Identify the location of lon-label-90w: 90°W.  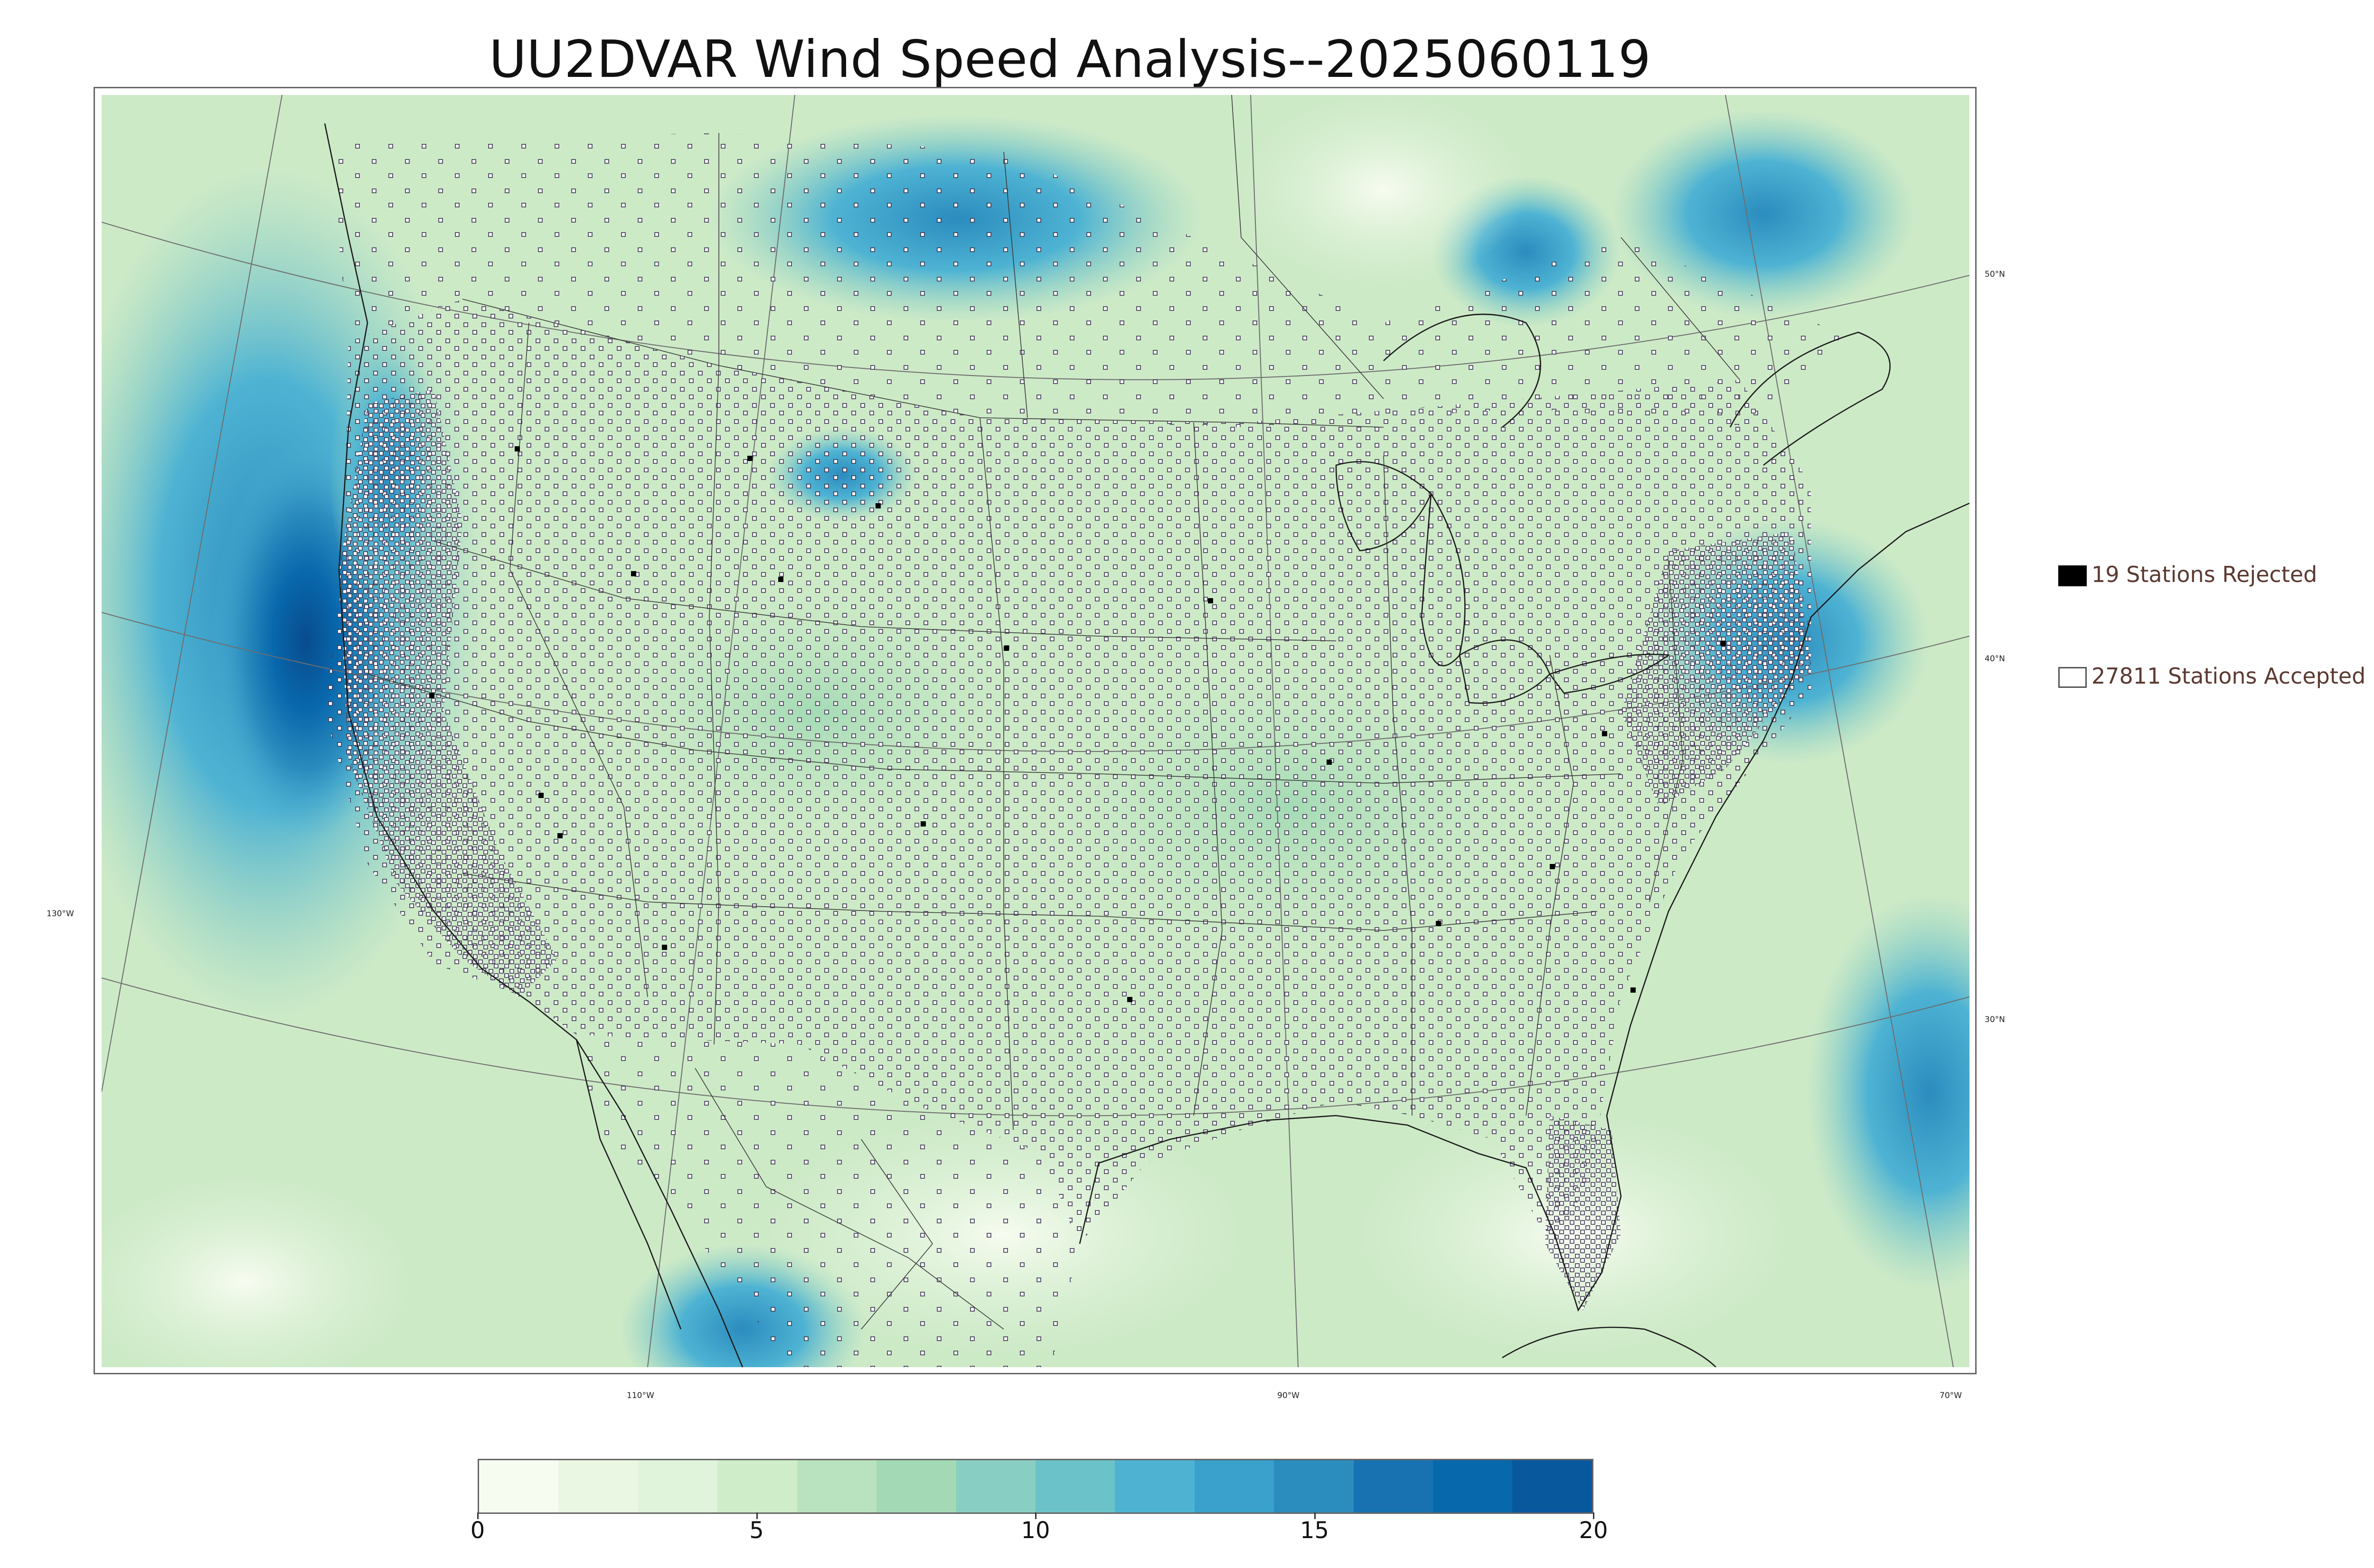
(1288, 1396).